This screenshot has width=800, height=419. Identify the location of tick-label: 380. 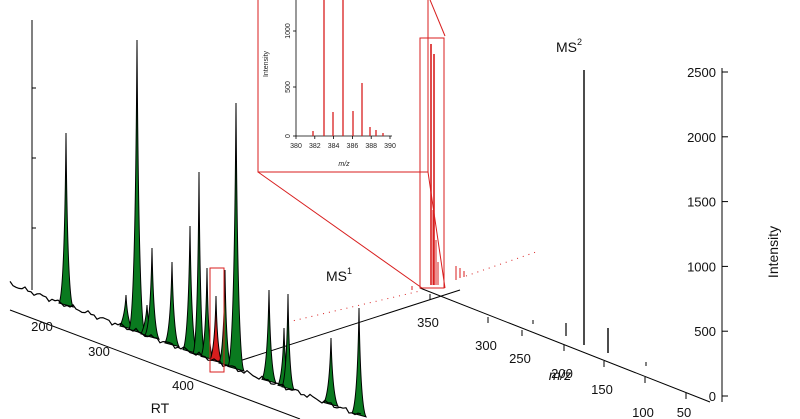
(296, 146).